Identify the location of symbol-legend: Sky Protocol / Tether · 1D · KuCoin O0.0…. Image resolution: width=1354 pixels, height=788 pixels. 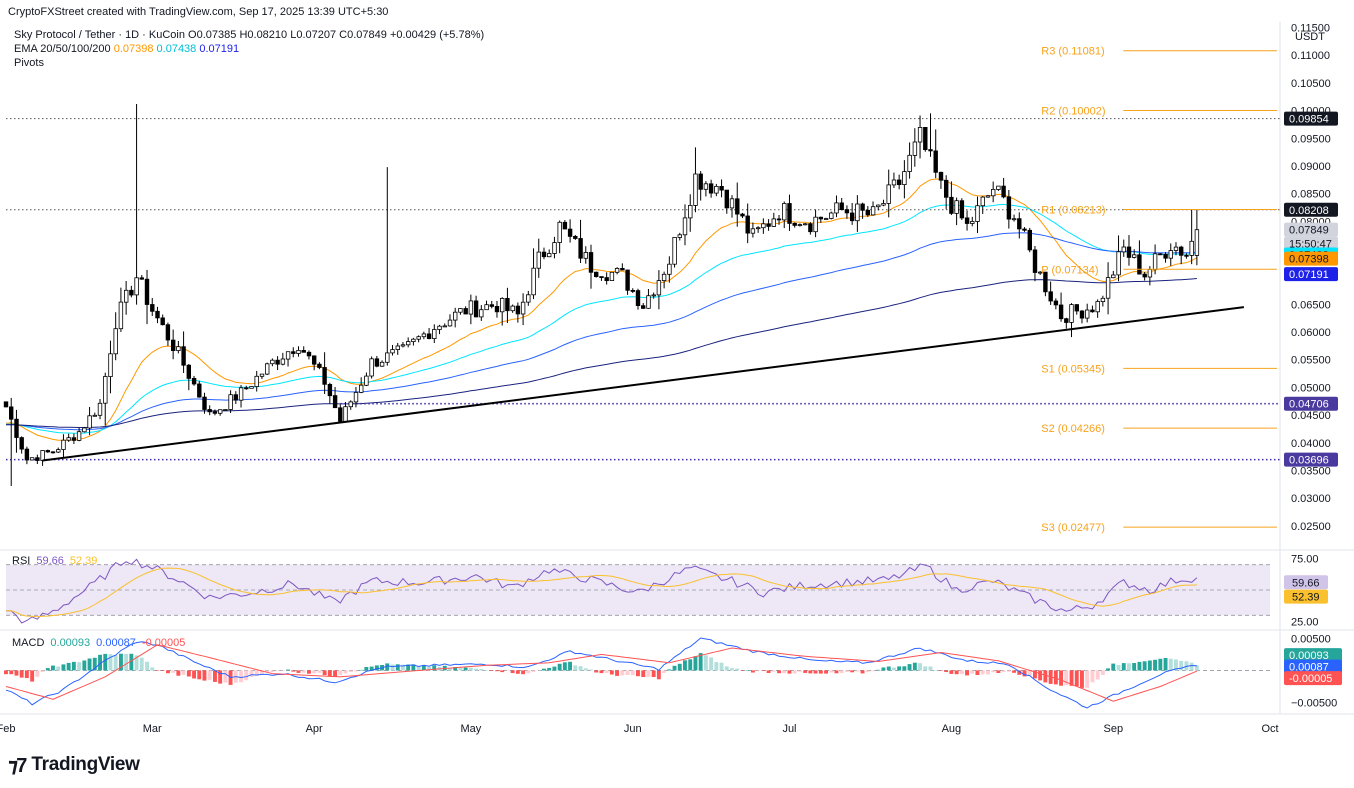
(249, 35).